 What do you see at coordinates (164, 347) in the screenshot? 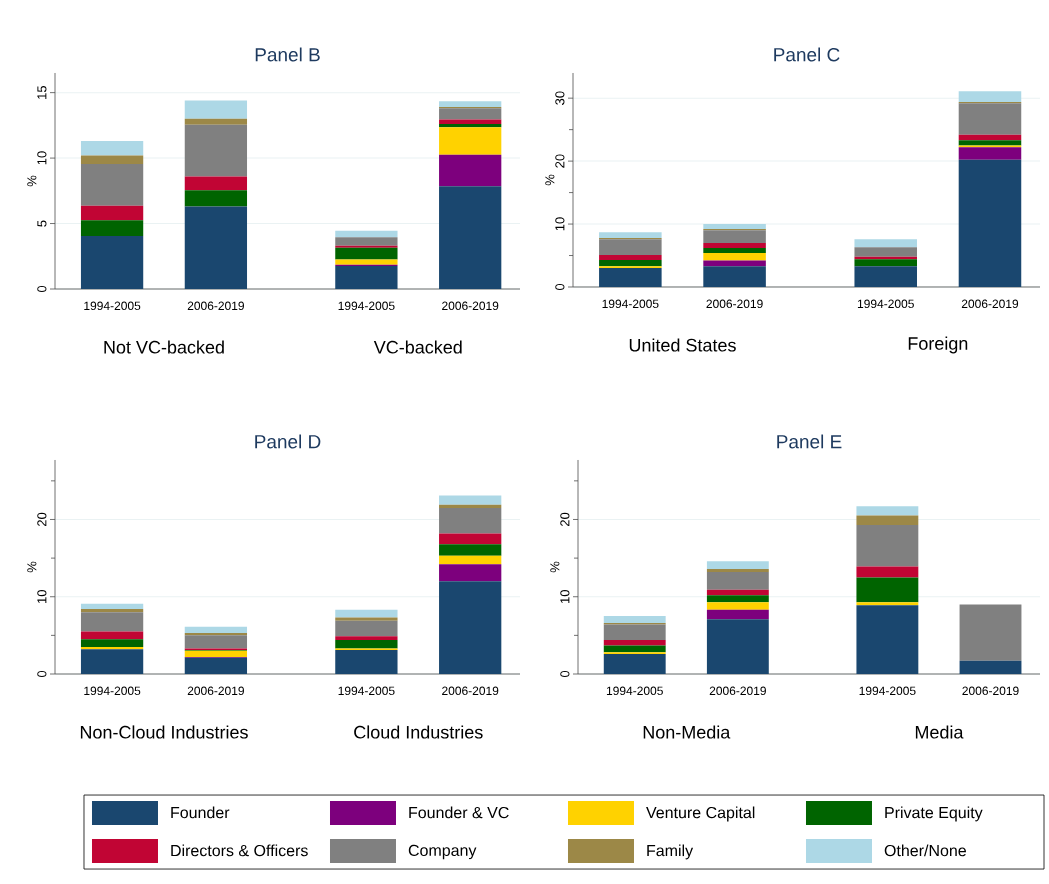
I see `text: Not VC-backed` at bounding box center [164, 347].